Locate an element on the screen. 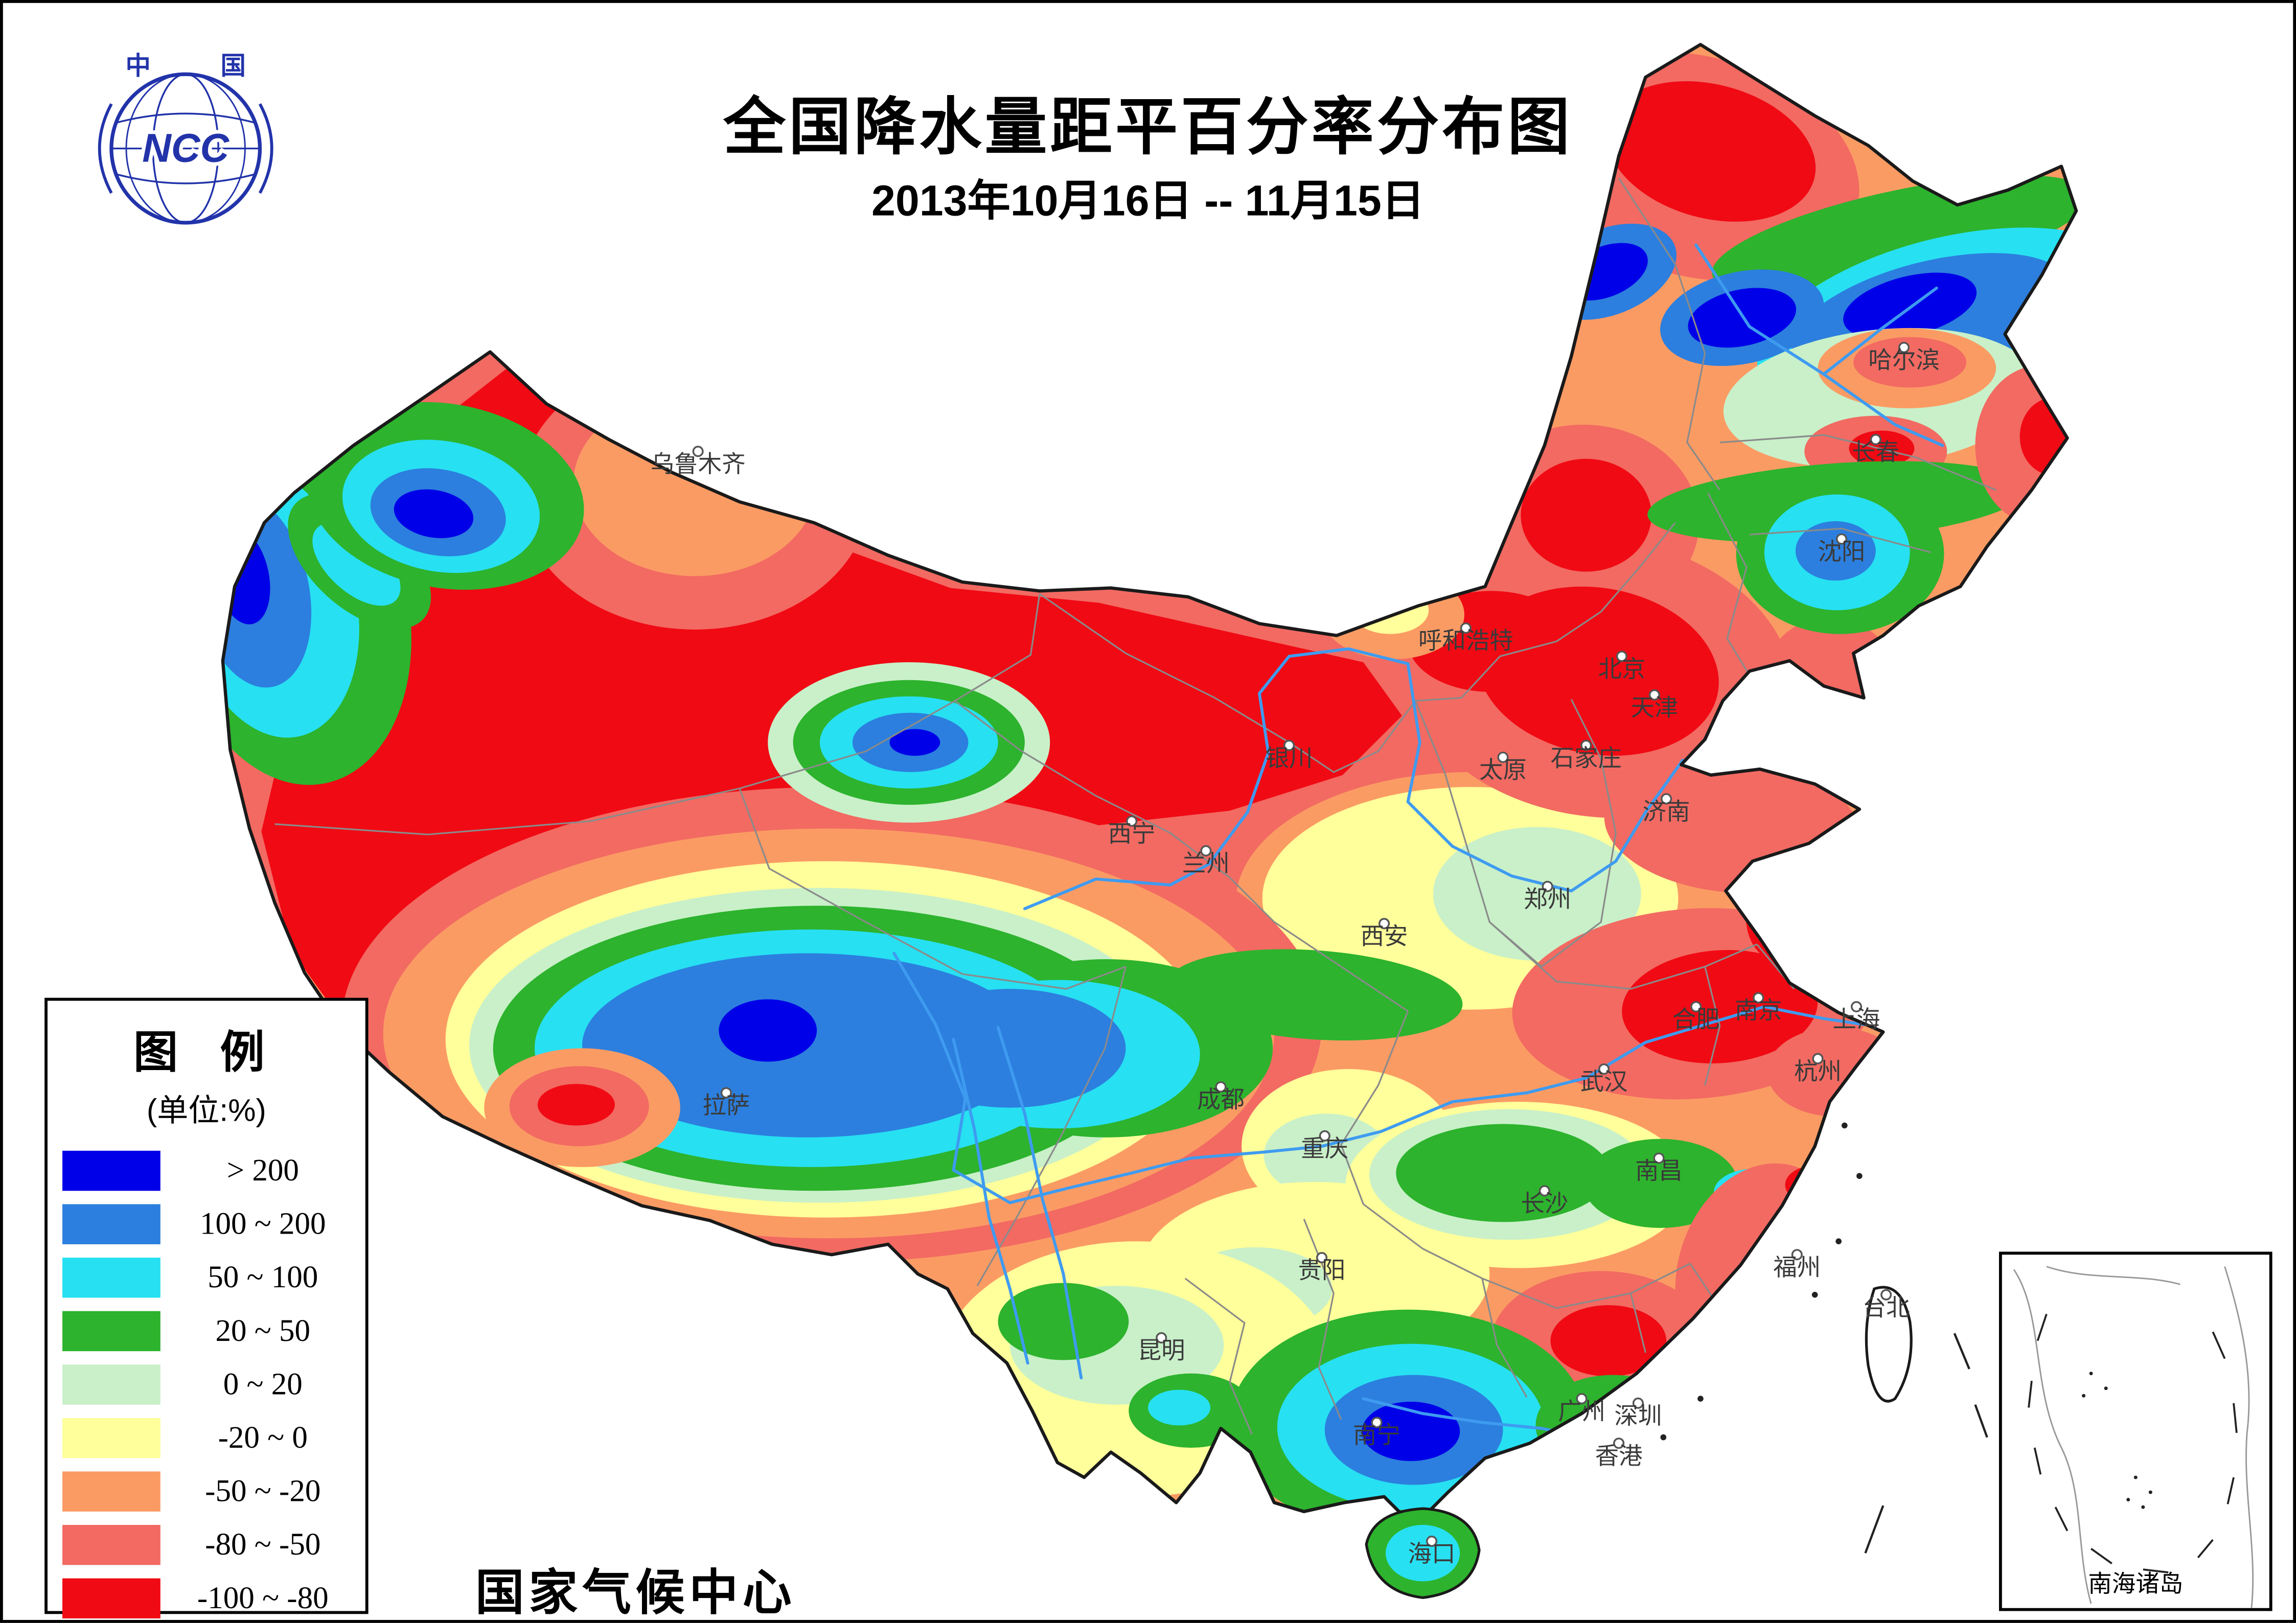 The image size is (2296, 1623). city-label: 长沙 is located at coordinates (1545, 1204).